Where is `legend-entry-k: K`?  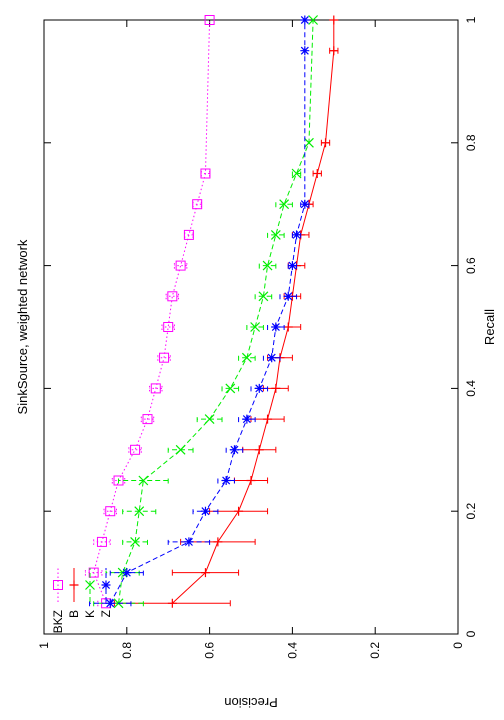
legend-entry-k: K is located at coordinates (90, 593).